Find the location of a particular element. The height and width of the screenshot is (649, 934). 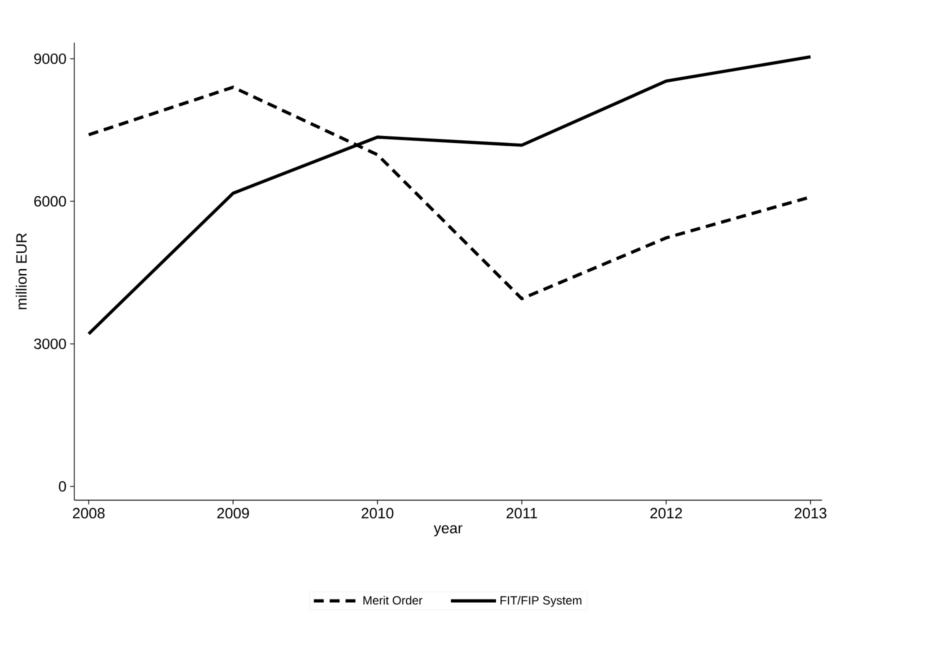

y-tick-label: 9000 is located at coordinates (50, 59).